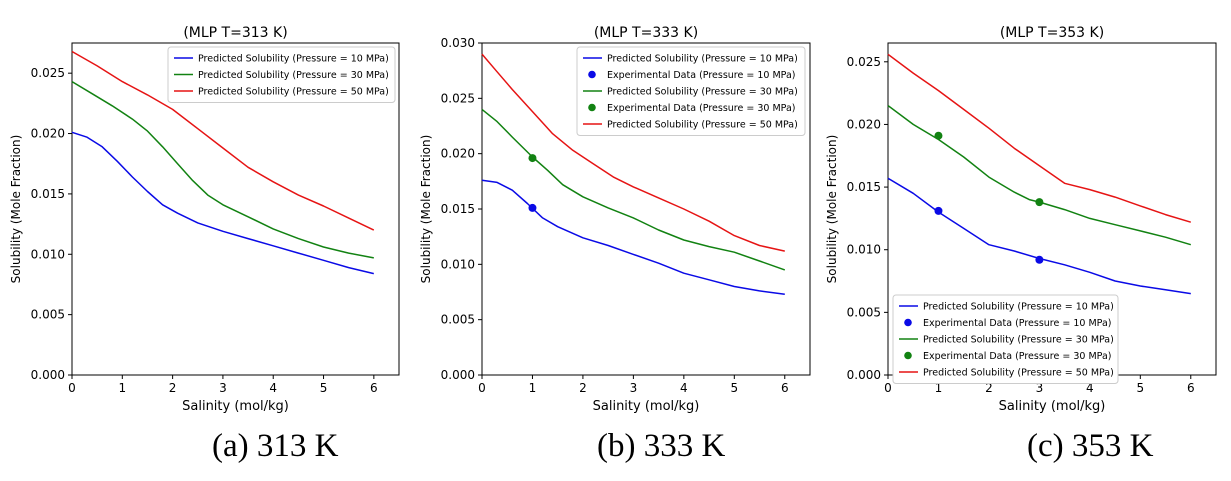  Describe the element at coordinates (646, 33) in the screenshot. I see `chart-title: (MLP T=333 K)` at that location.